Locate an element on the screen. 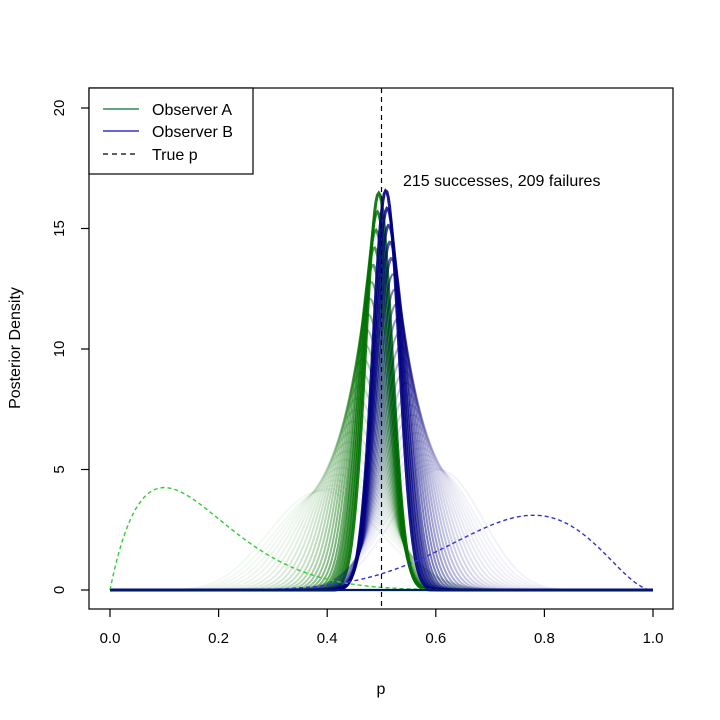 This screenshot has height=720, width=720. y-axis: 0 5 10 15 20 is located at coordinates (70, 347).